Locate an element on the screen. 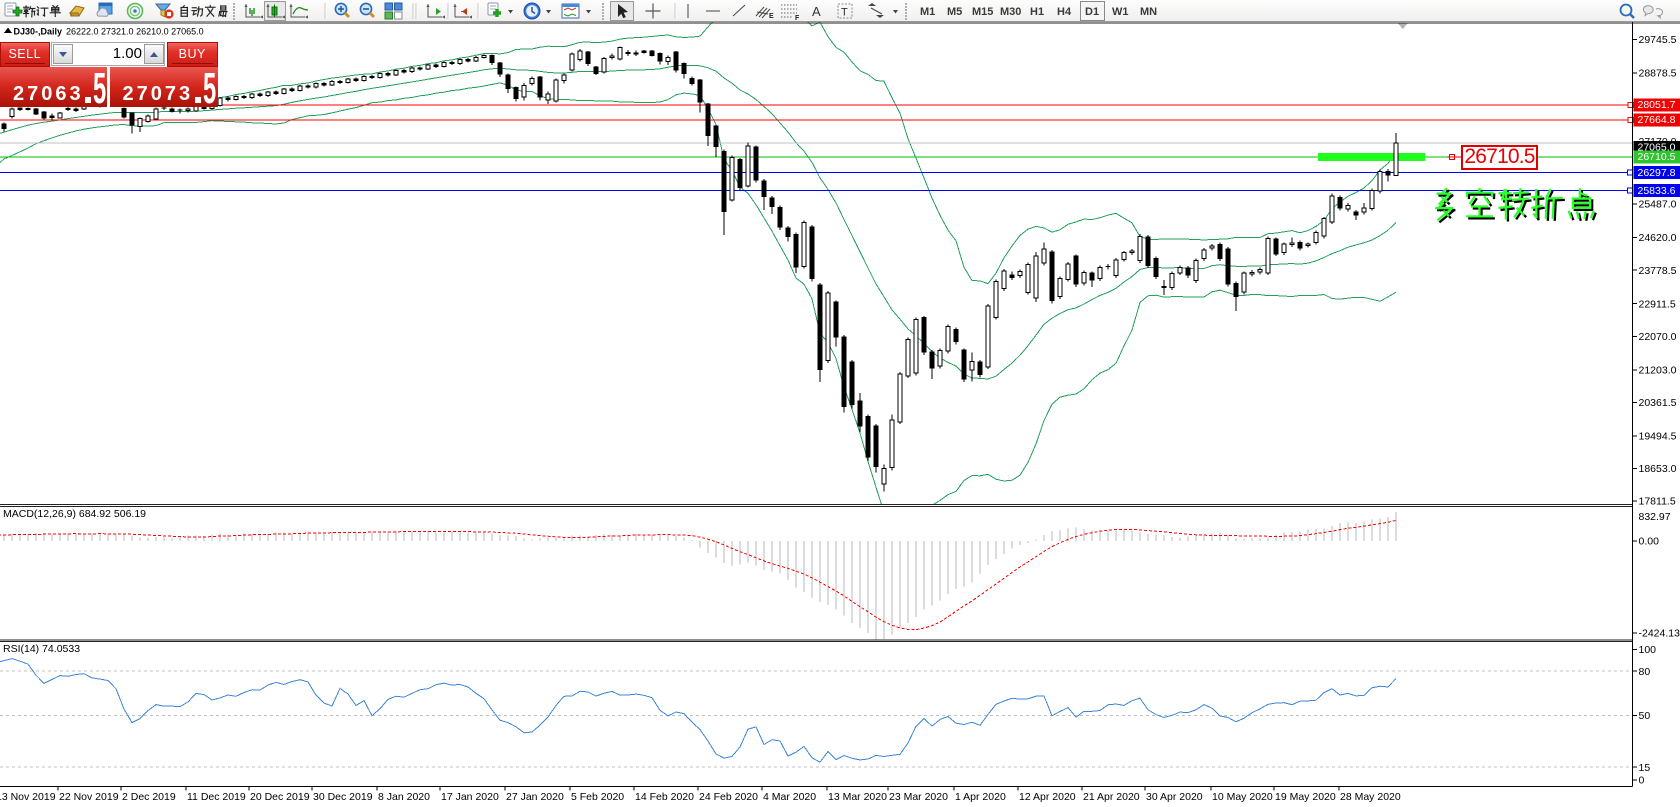 The image size is (1680, 807). svg-text: 25487.0 is located at coordinates (1658, 205).